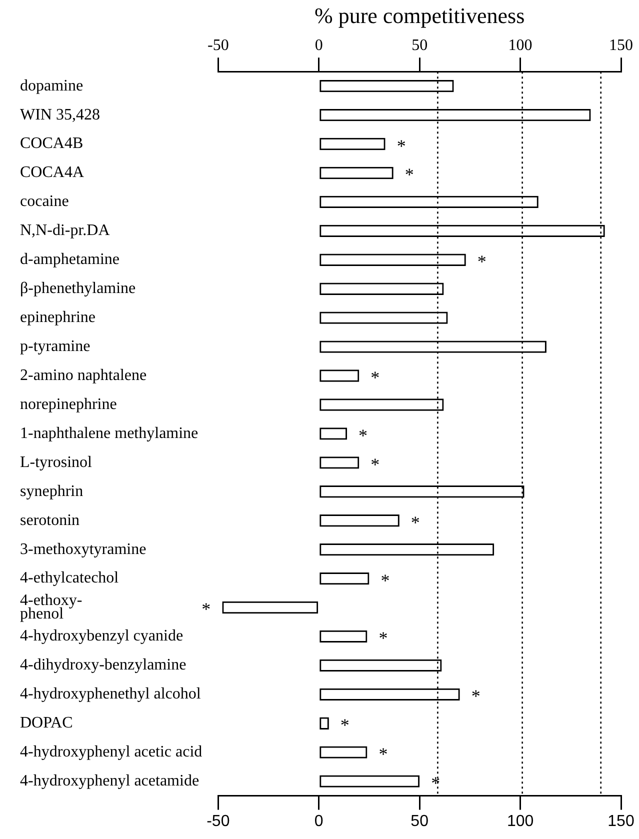 Image resolution: width=639 pixels, height=839 pixels. I want to click on y-tick-label: 4-ethoxy- phenol, so click(51, 607).